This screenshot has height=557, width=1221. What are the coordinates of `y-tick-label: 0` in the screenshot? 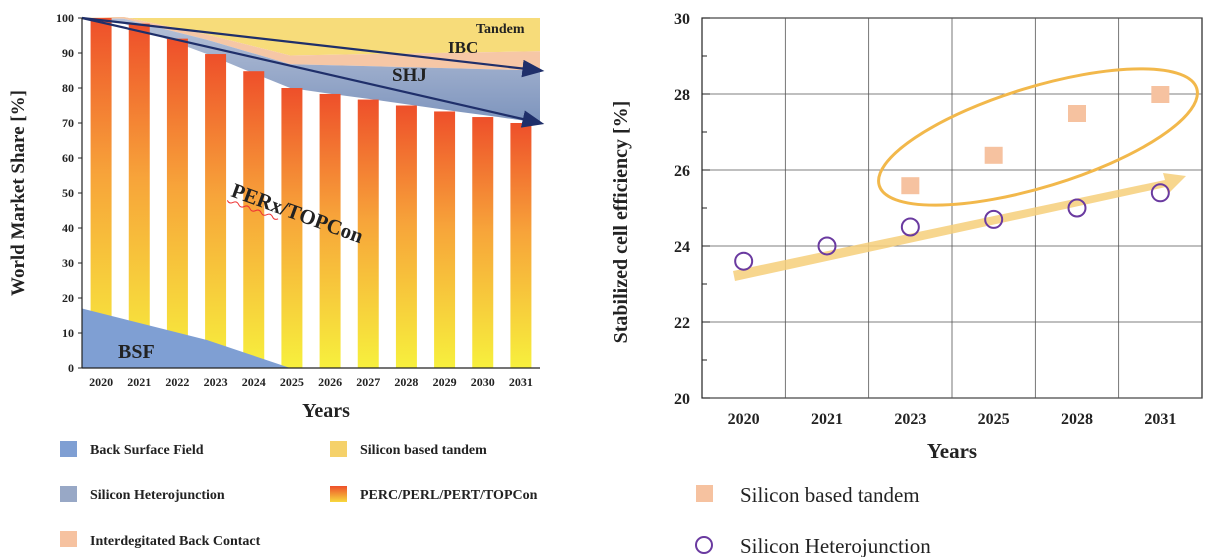 It's located at (71, 368).